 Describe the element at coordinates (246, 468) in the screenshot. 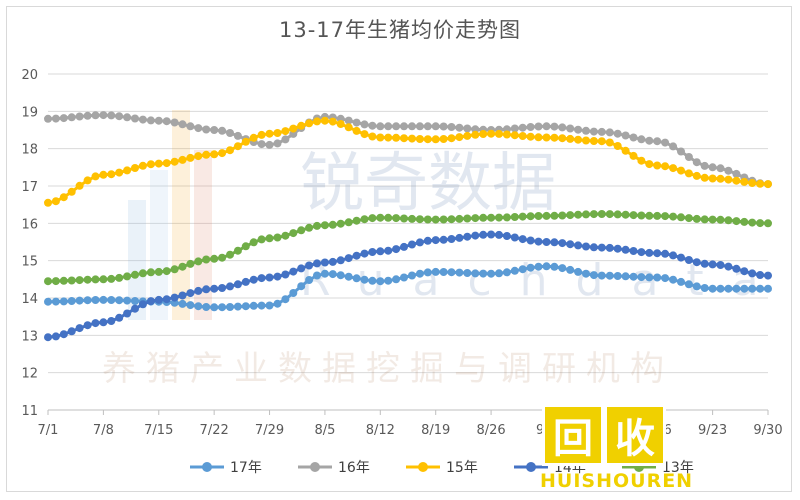

I see `legend-label: 17年` at that location.